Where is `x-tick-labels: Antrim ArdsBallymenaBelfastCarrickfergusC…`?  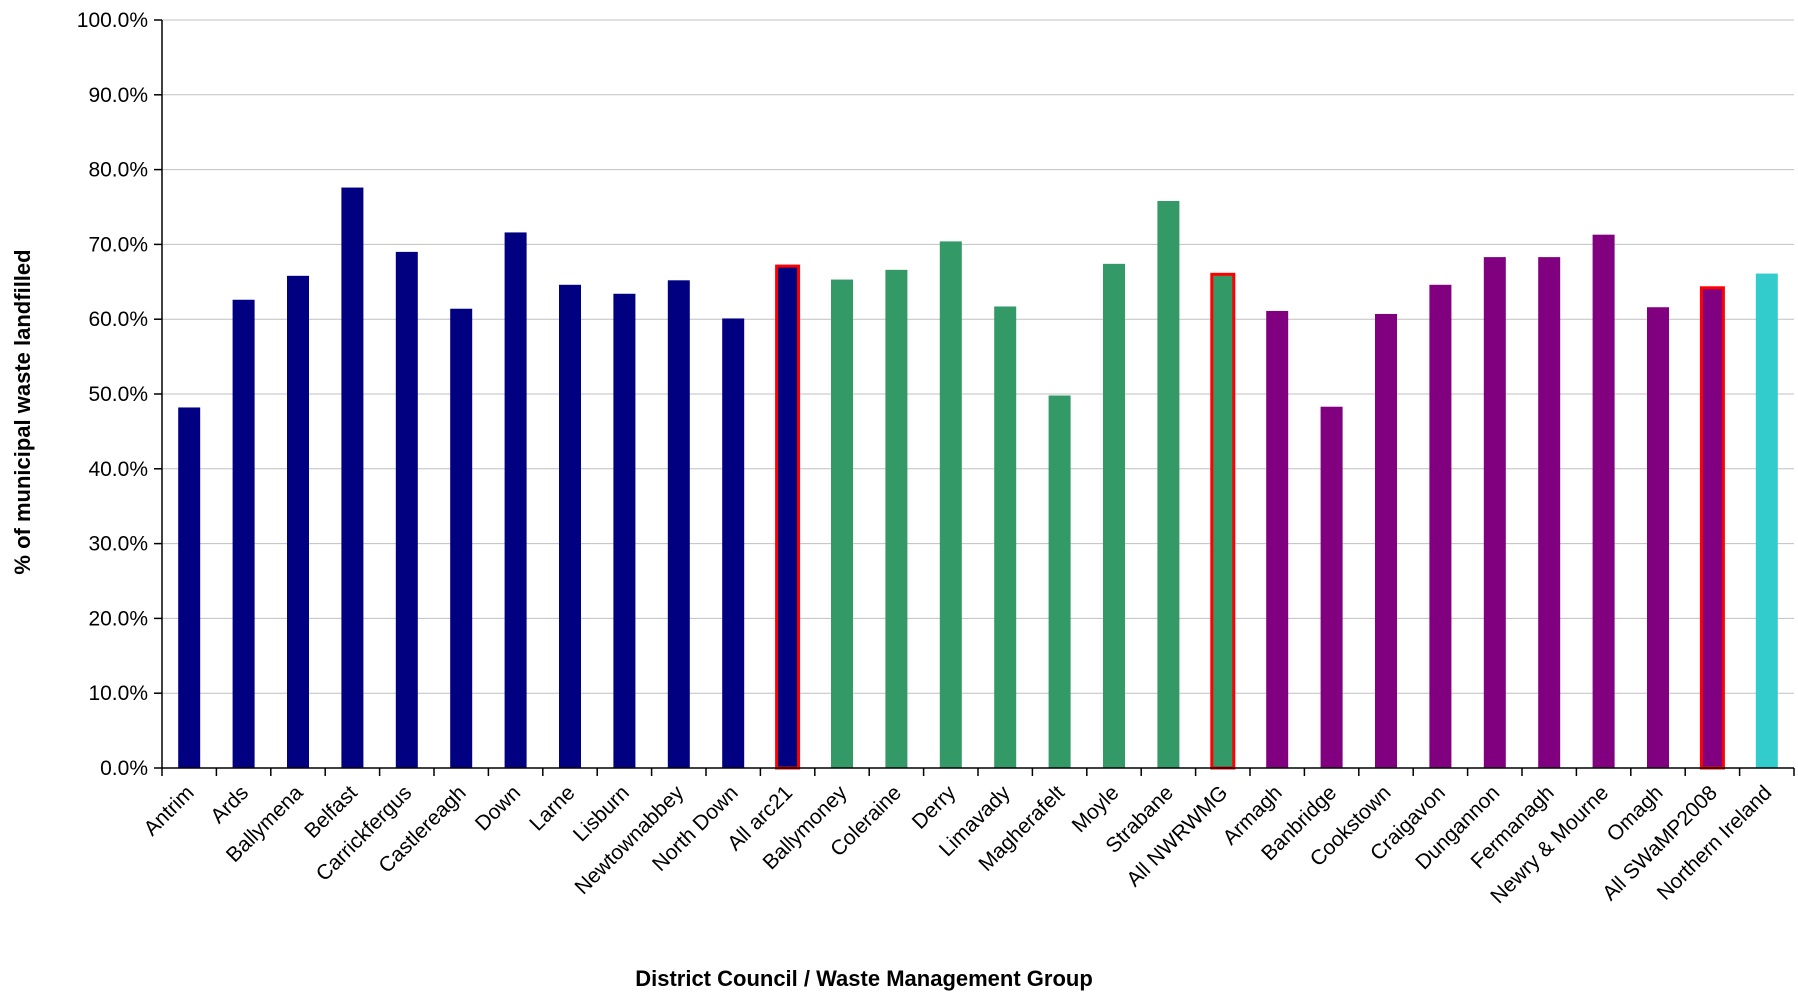 x-tick-labels: Antrim ArdsBallymenaBelfastCarrickfergusC… is located at coordinates (958, 844).